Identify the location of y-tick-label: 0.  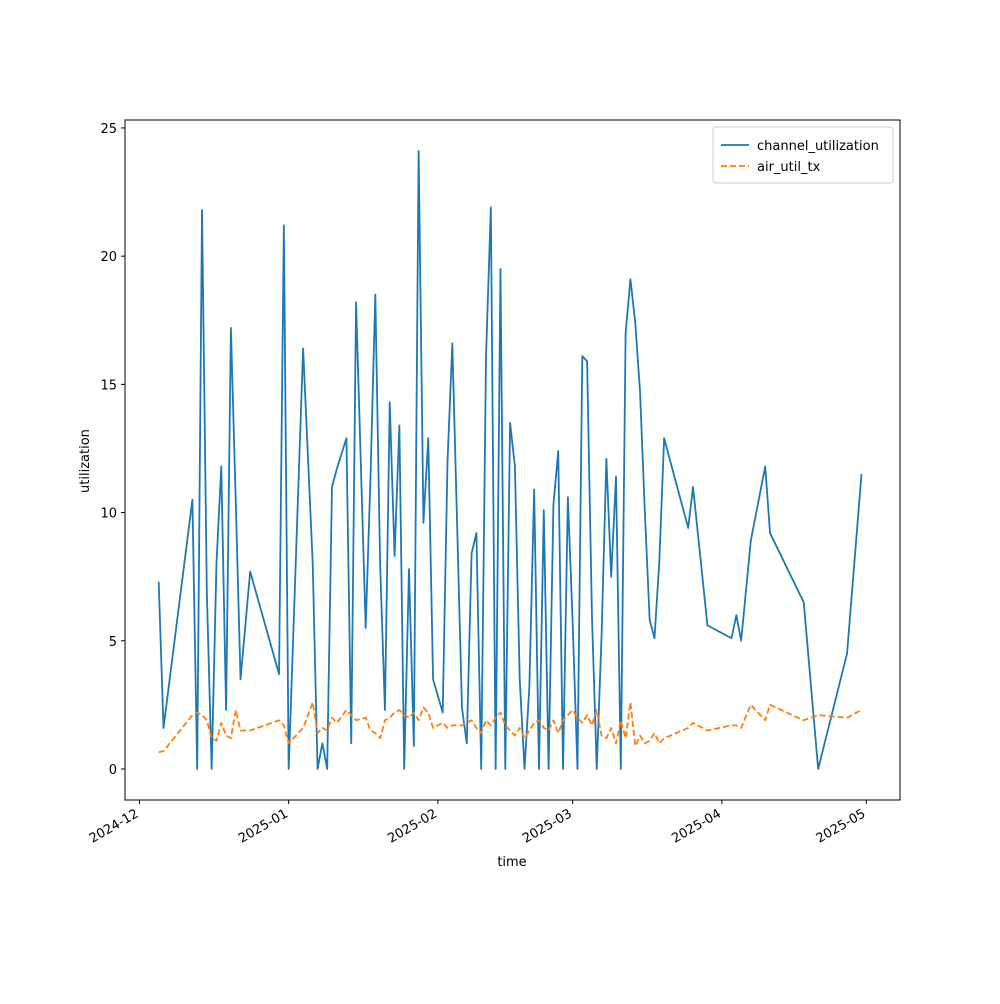
(113, 770).